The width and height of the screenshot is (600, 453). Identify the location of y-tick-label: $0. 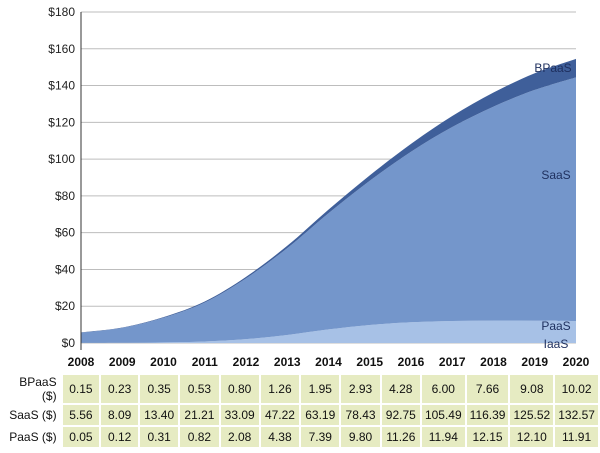
(69, 343).